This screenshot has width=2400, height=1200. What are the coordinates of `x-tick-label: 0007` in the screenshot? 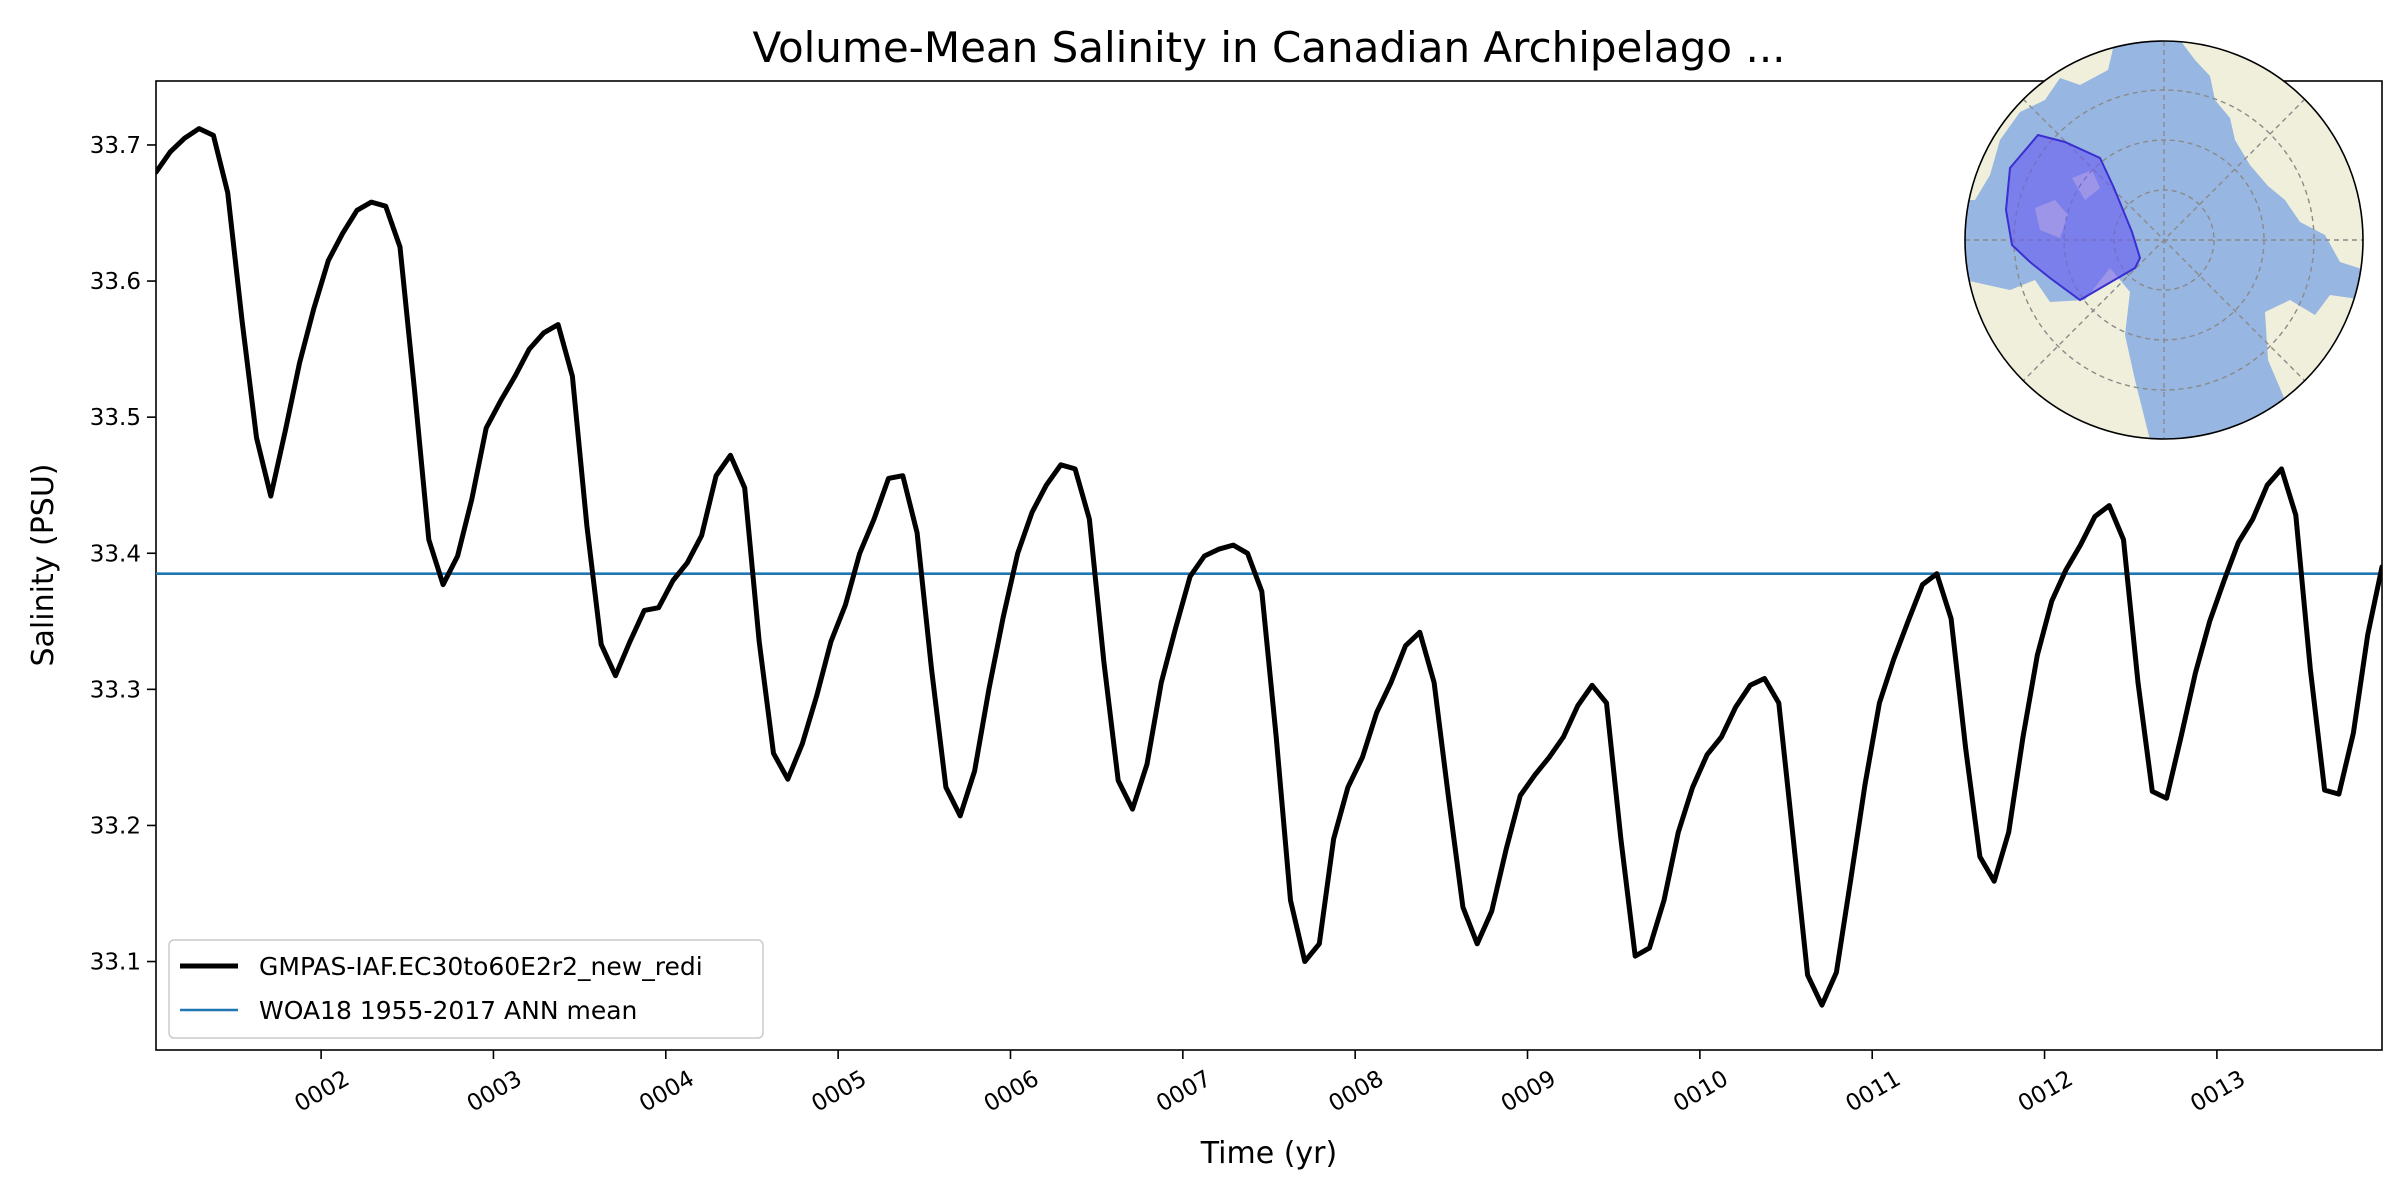 It's located at (1184, 1092).